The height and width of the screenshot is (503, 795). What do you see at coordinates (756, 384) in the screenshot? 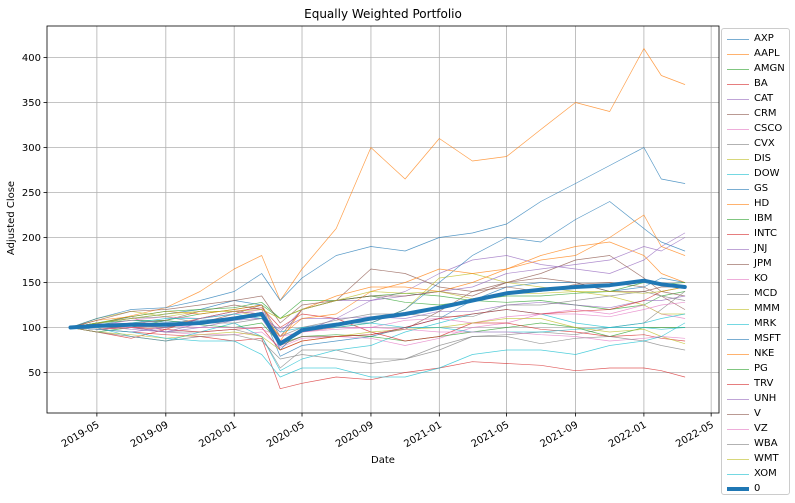
I see `legend-item-trv: TRV` at bounding box center [756, 384].